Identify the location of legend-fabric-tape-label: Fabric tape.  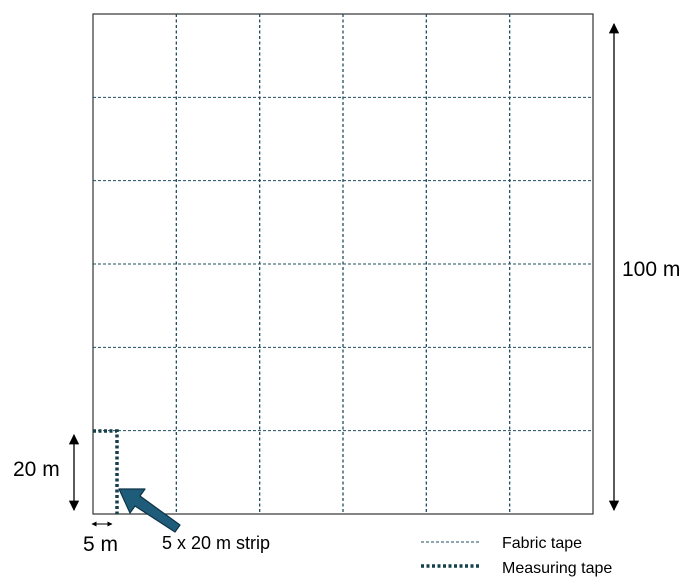
(542, 543).